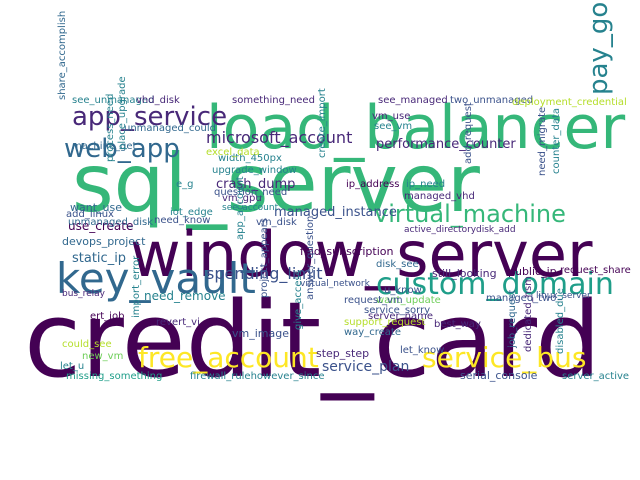 Image resolution: width=640 pixels, height=480 pixels. Describe the element at coordinates (242, 198) in the screenshot. I see `word: vm_gpu` at that location.